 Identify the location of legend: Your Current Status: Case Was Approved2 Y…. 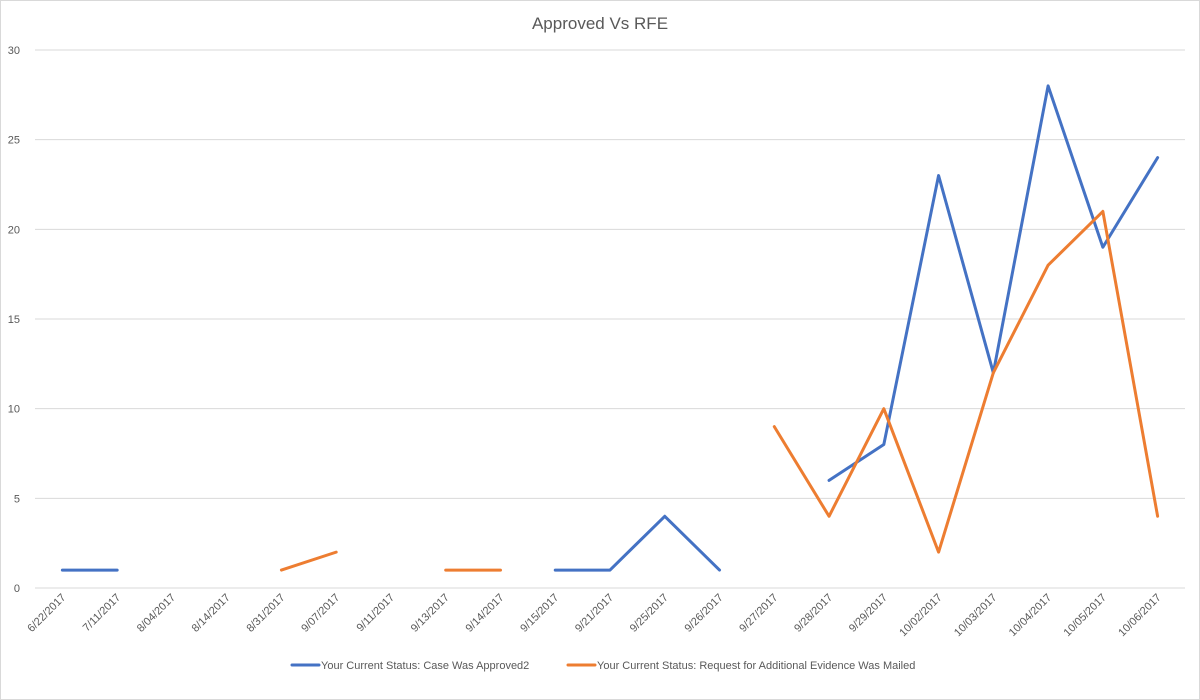
(602, 666).